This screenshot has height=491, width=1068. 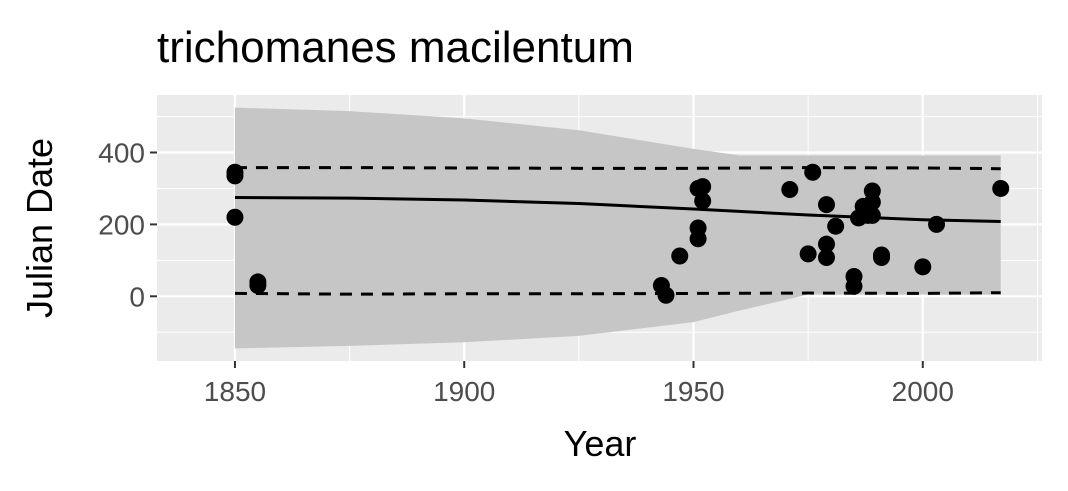 What do you see at coordinates (617, 168) in the screenshot?
I see `upper-dashed-line` at bounding box center [617, 168].